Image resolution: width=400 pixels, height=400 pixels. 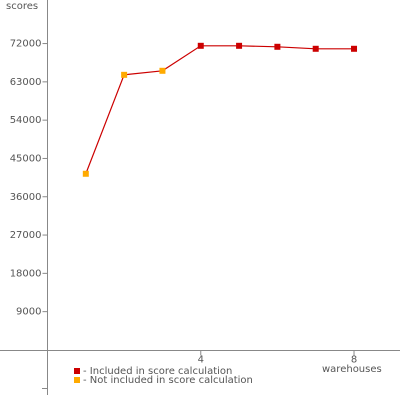 What do you see at coordinates (26, 44) in the screenshot?
I see `y-tick-label: 72000` at bounding box center [26, 44].